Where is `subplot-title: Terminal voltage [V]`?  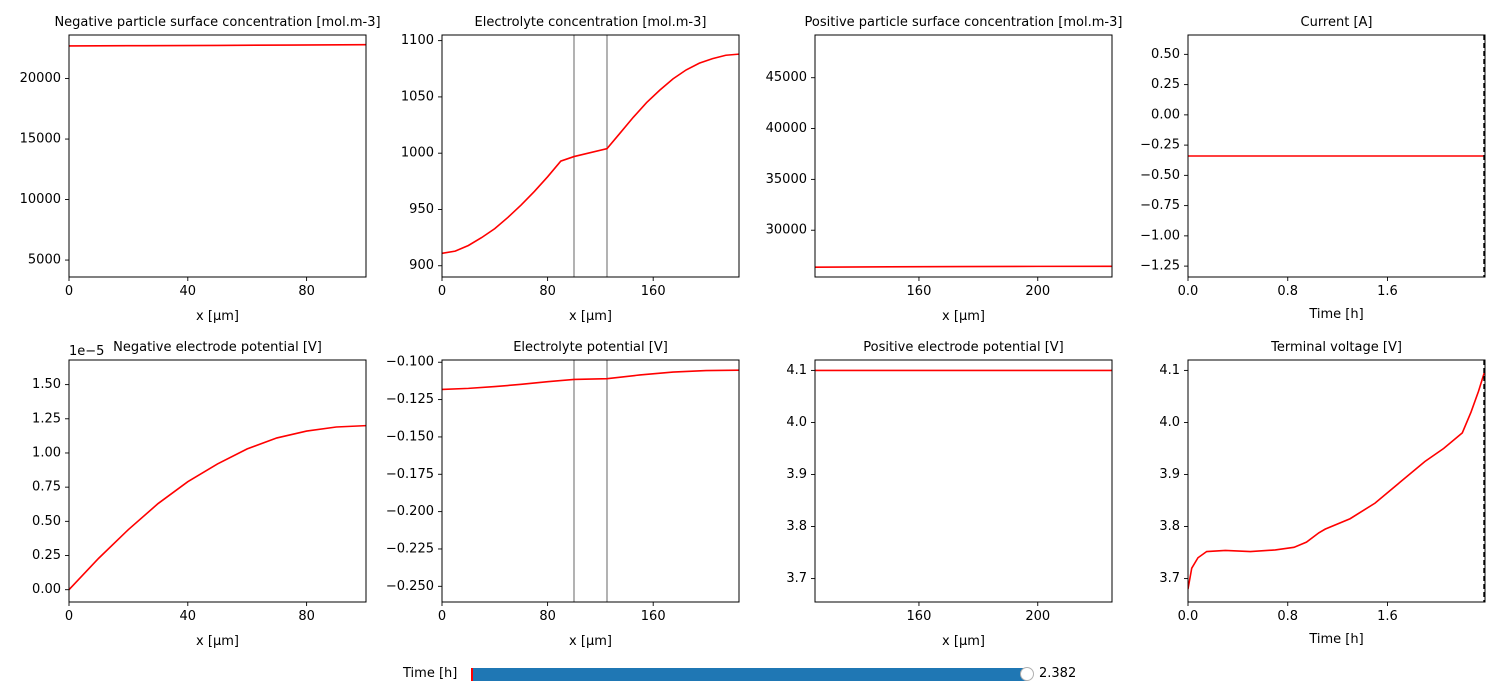 subplot-title: Terminal voltage [V] is located at coordinates (1336, 347).